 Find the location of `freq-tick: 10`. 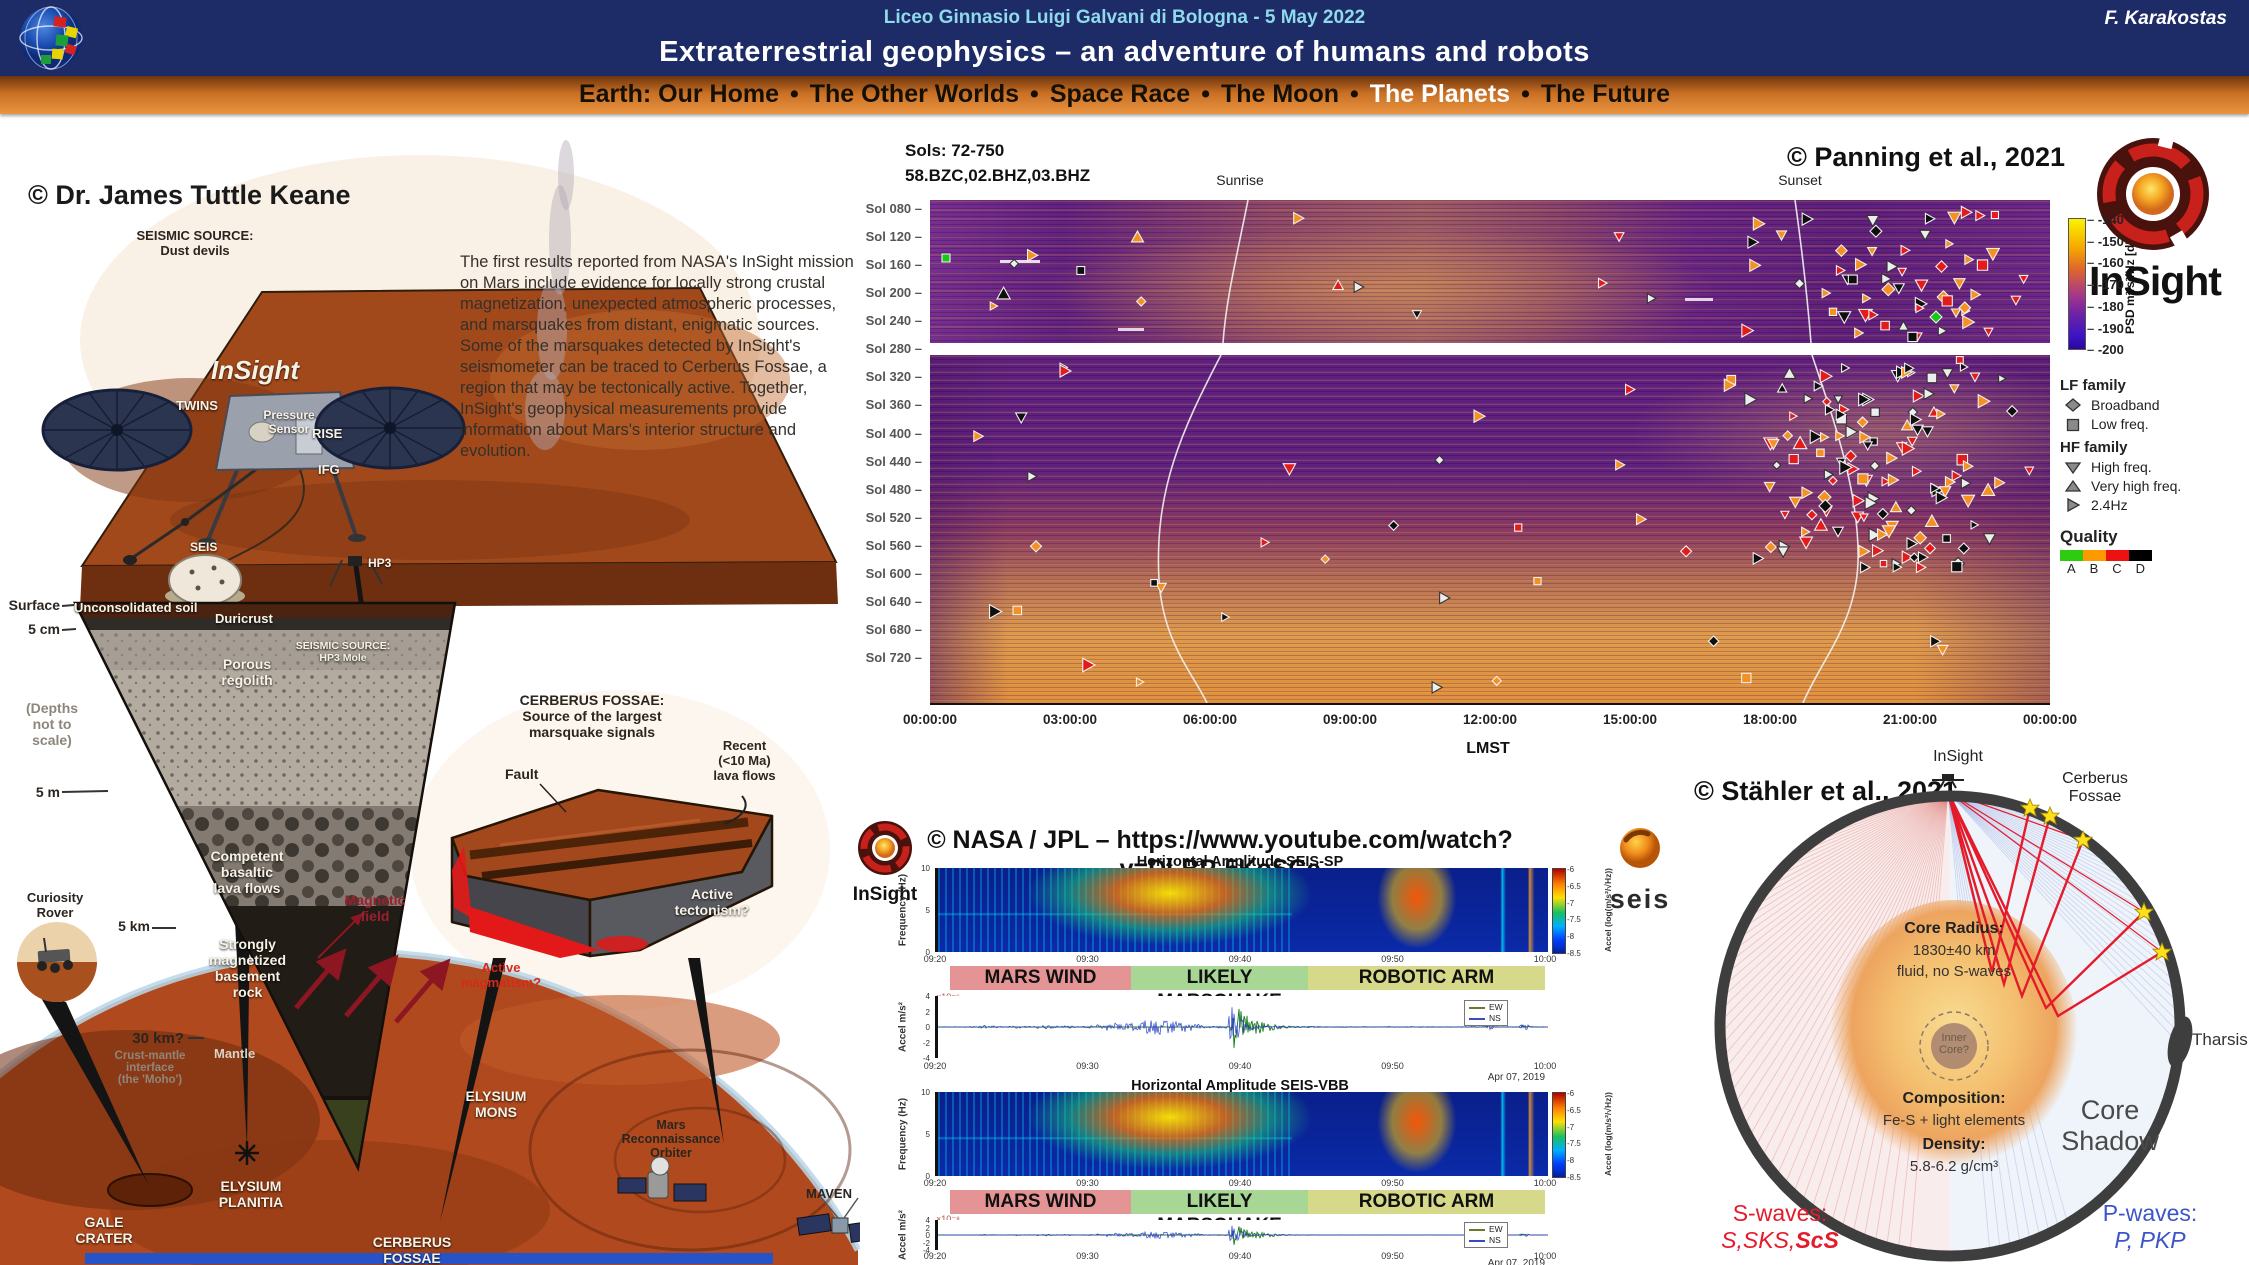

freq-tick: 10 is located at coordinates (925, 868).